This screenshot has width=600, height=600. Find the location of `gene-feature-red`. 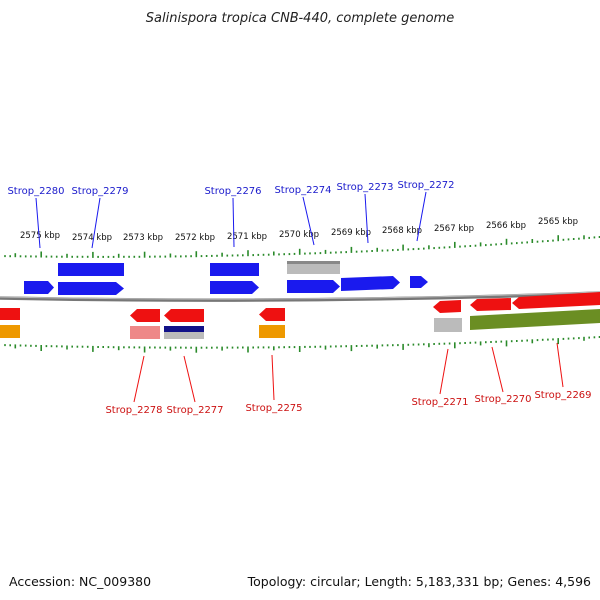

gene-feature-red is located at coordinates (10, 314).